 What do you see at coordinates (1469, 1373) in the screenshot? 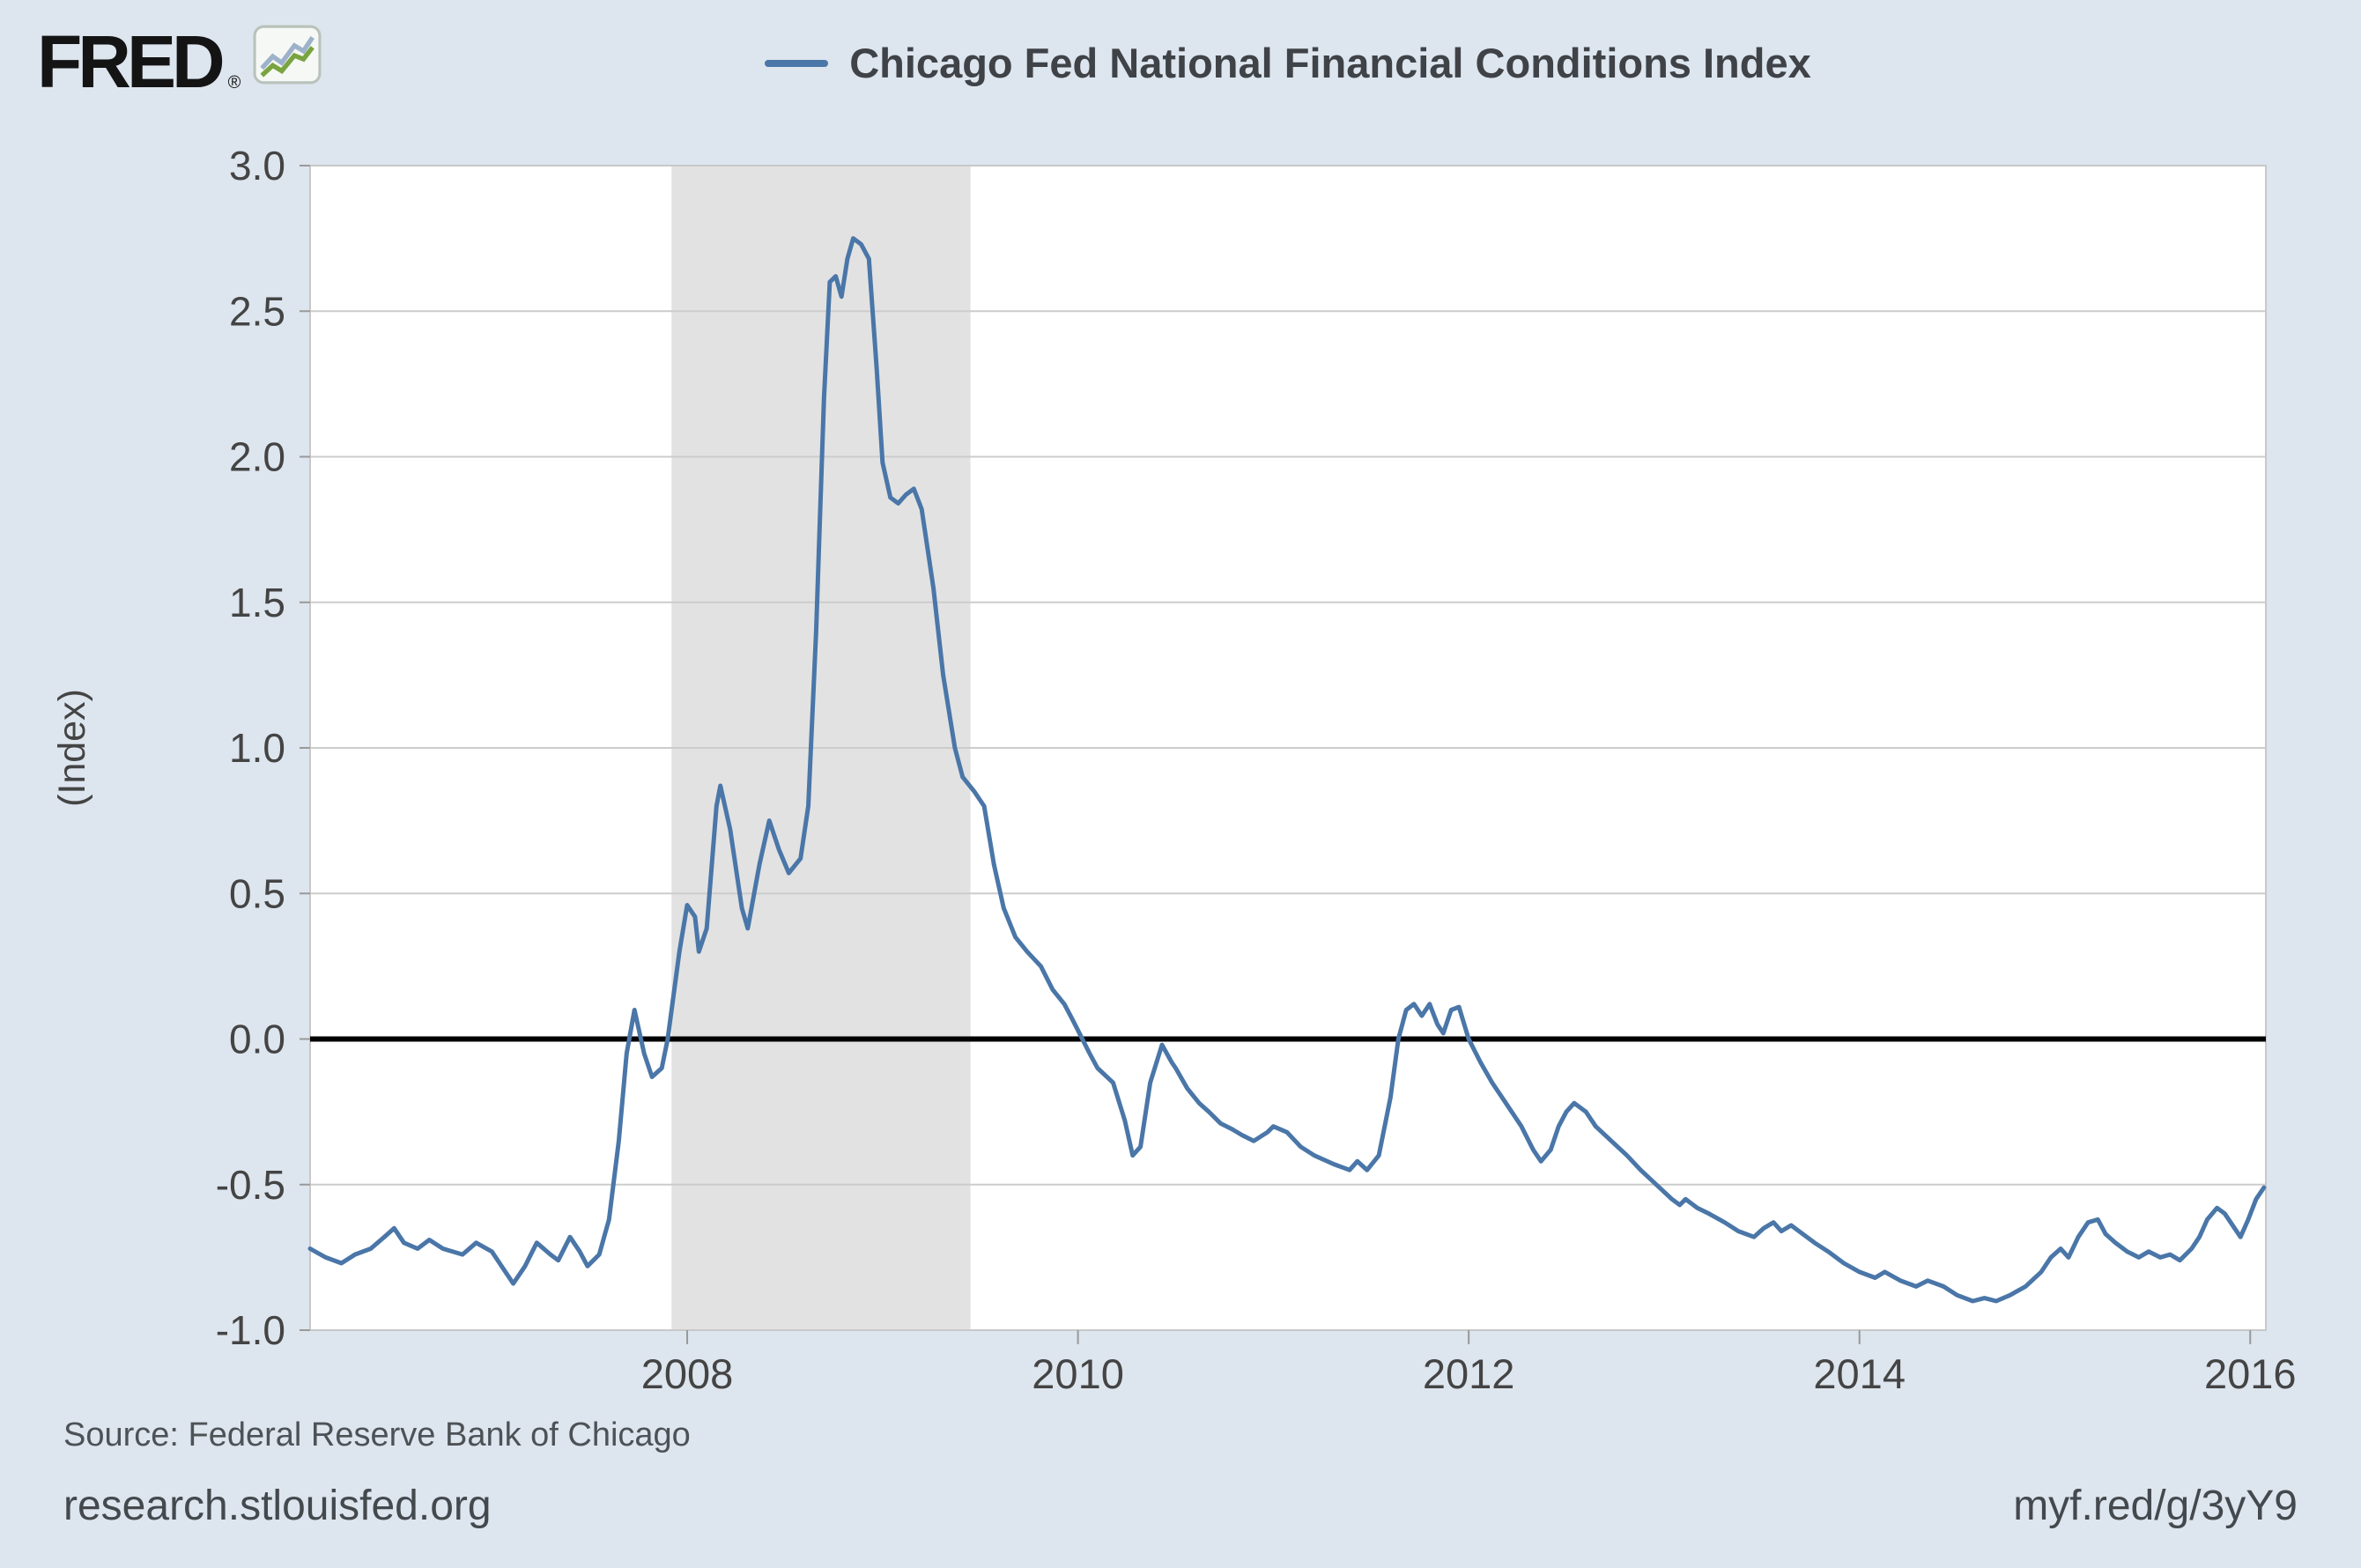
I see `x-tick-label: 2012` at bounding box center [1469, 1373].